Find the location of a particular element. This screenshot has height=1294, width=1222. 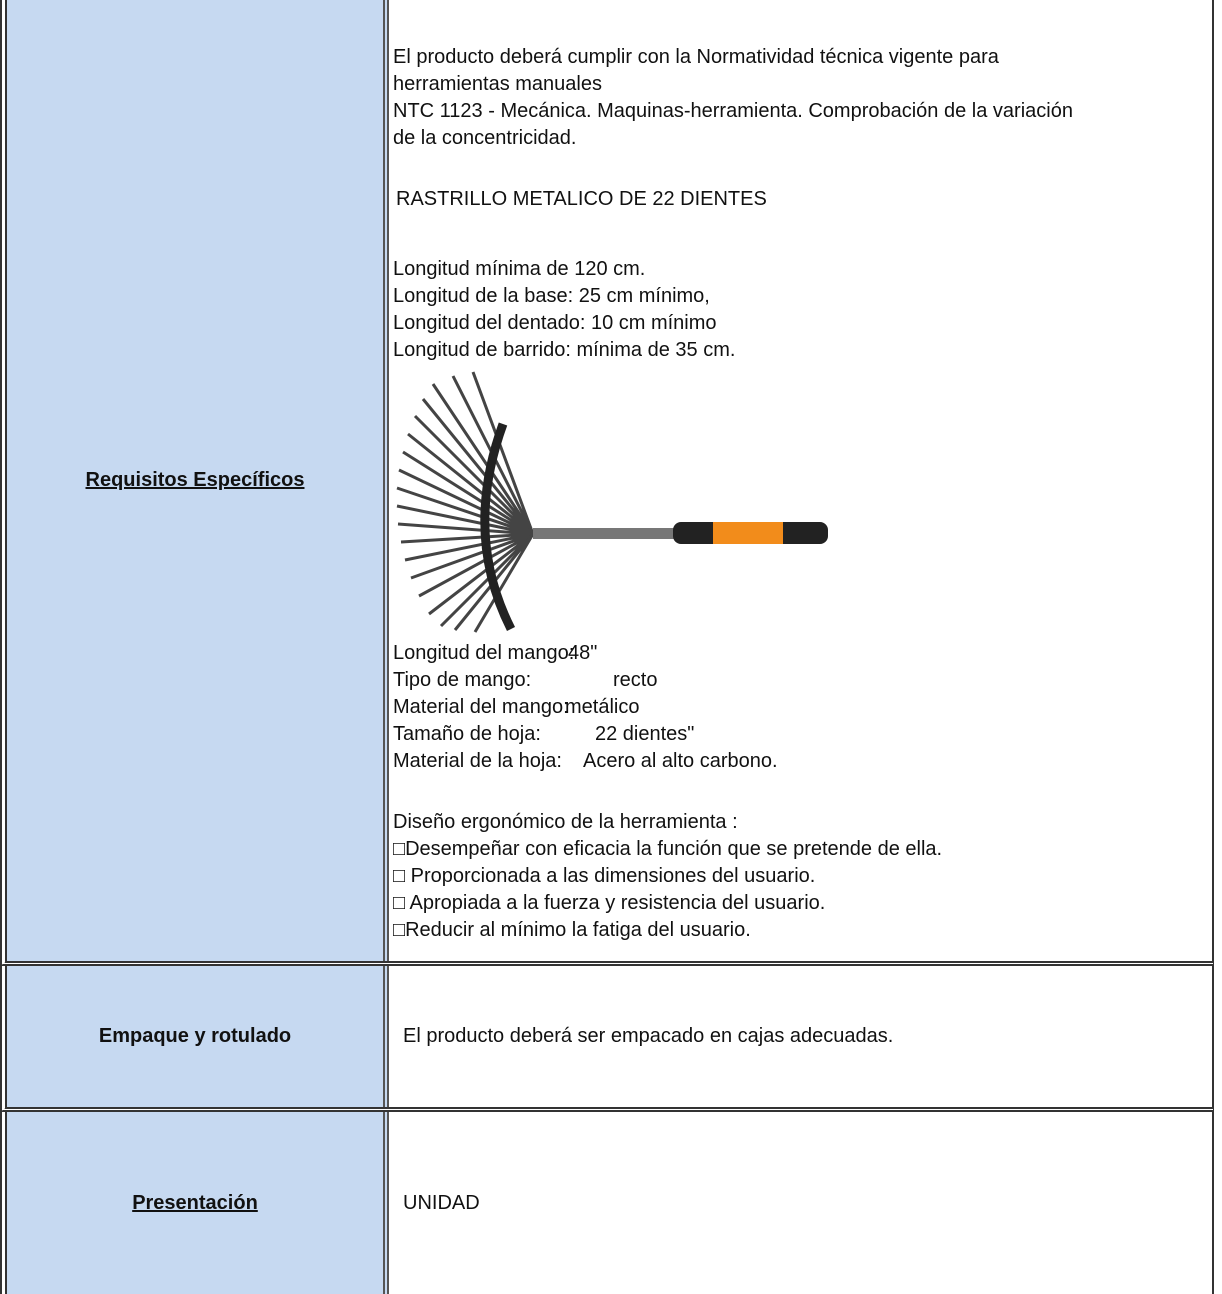

spec-name: Material del mango: is located at coordinates (481, 707).